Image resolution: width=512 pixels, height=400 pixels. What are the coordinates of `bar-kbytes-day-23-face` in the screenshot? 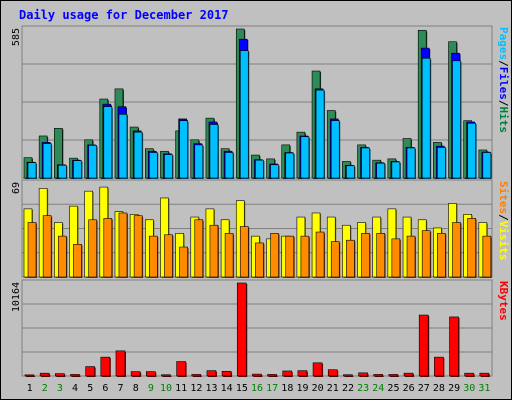 It's located at (363, 374).